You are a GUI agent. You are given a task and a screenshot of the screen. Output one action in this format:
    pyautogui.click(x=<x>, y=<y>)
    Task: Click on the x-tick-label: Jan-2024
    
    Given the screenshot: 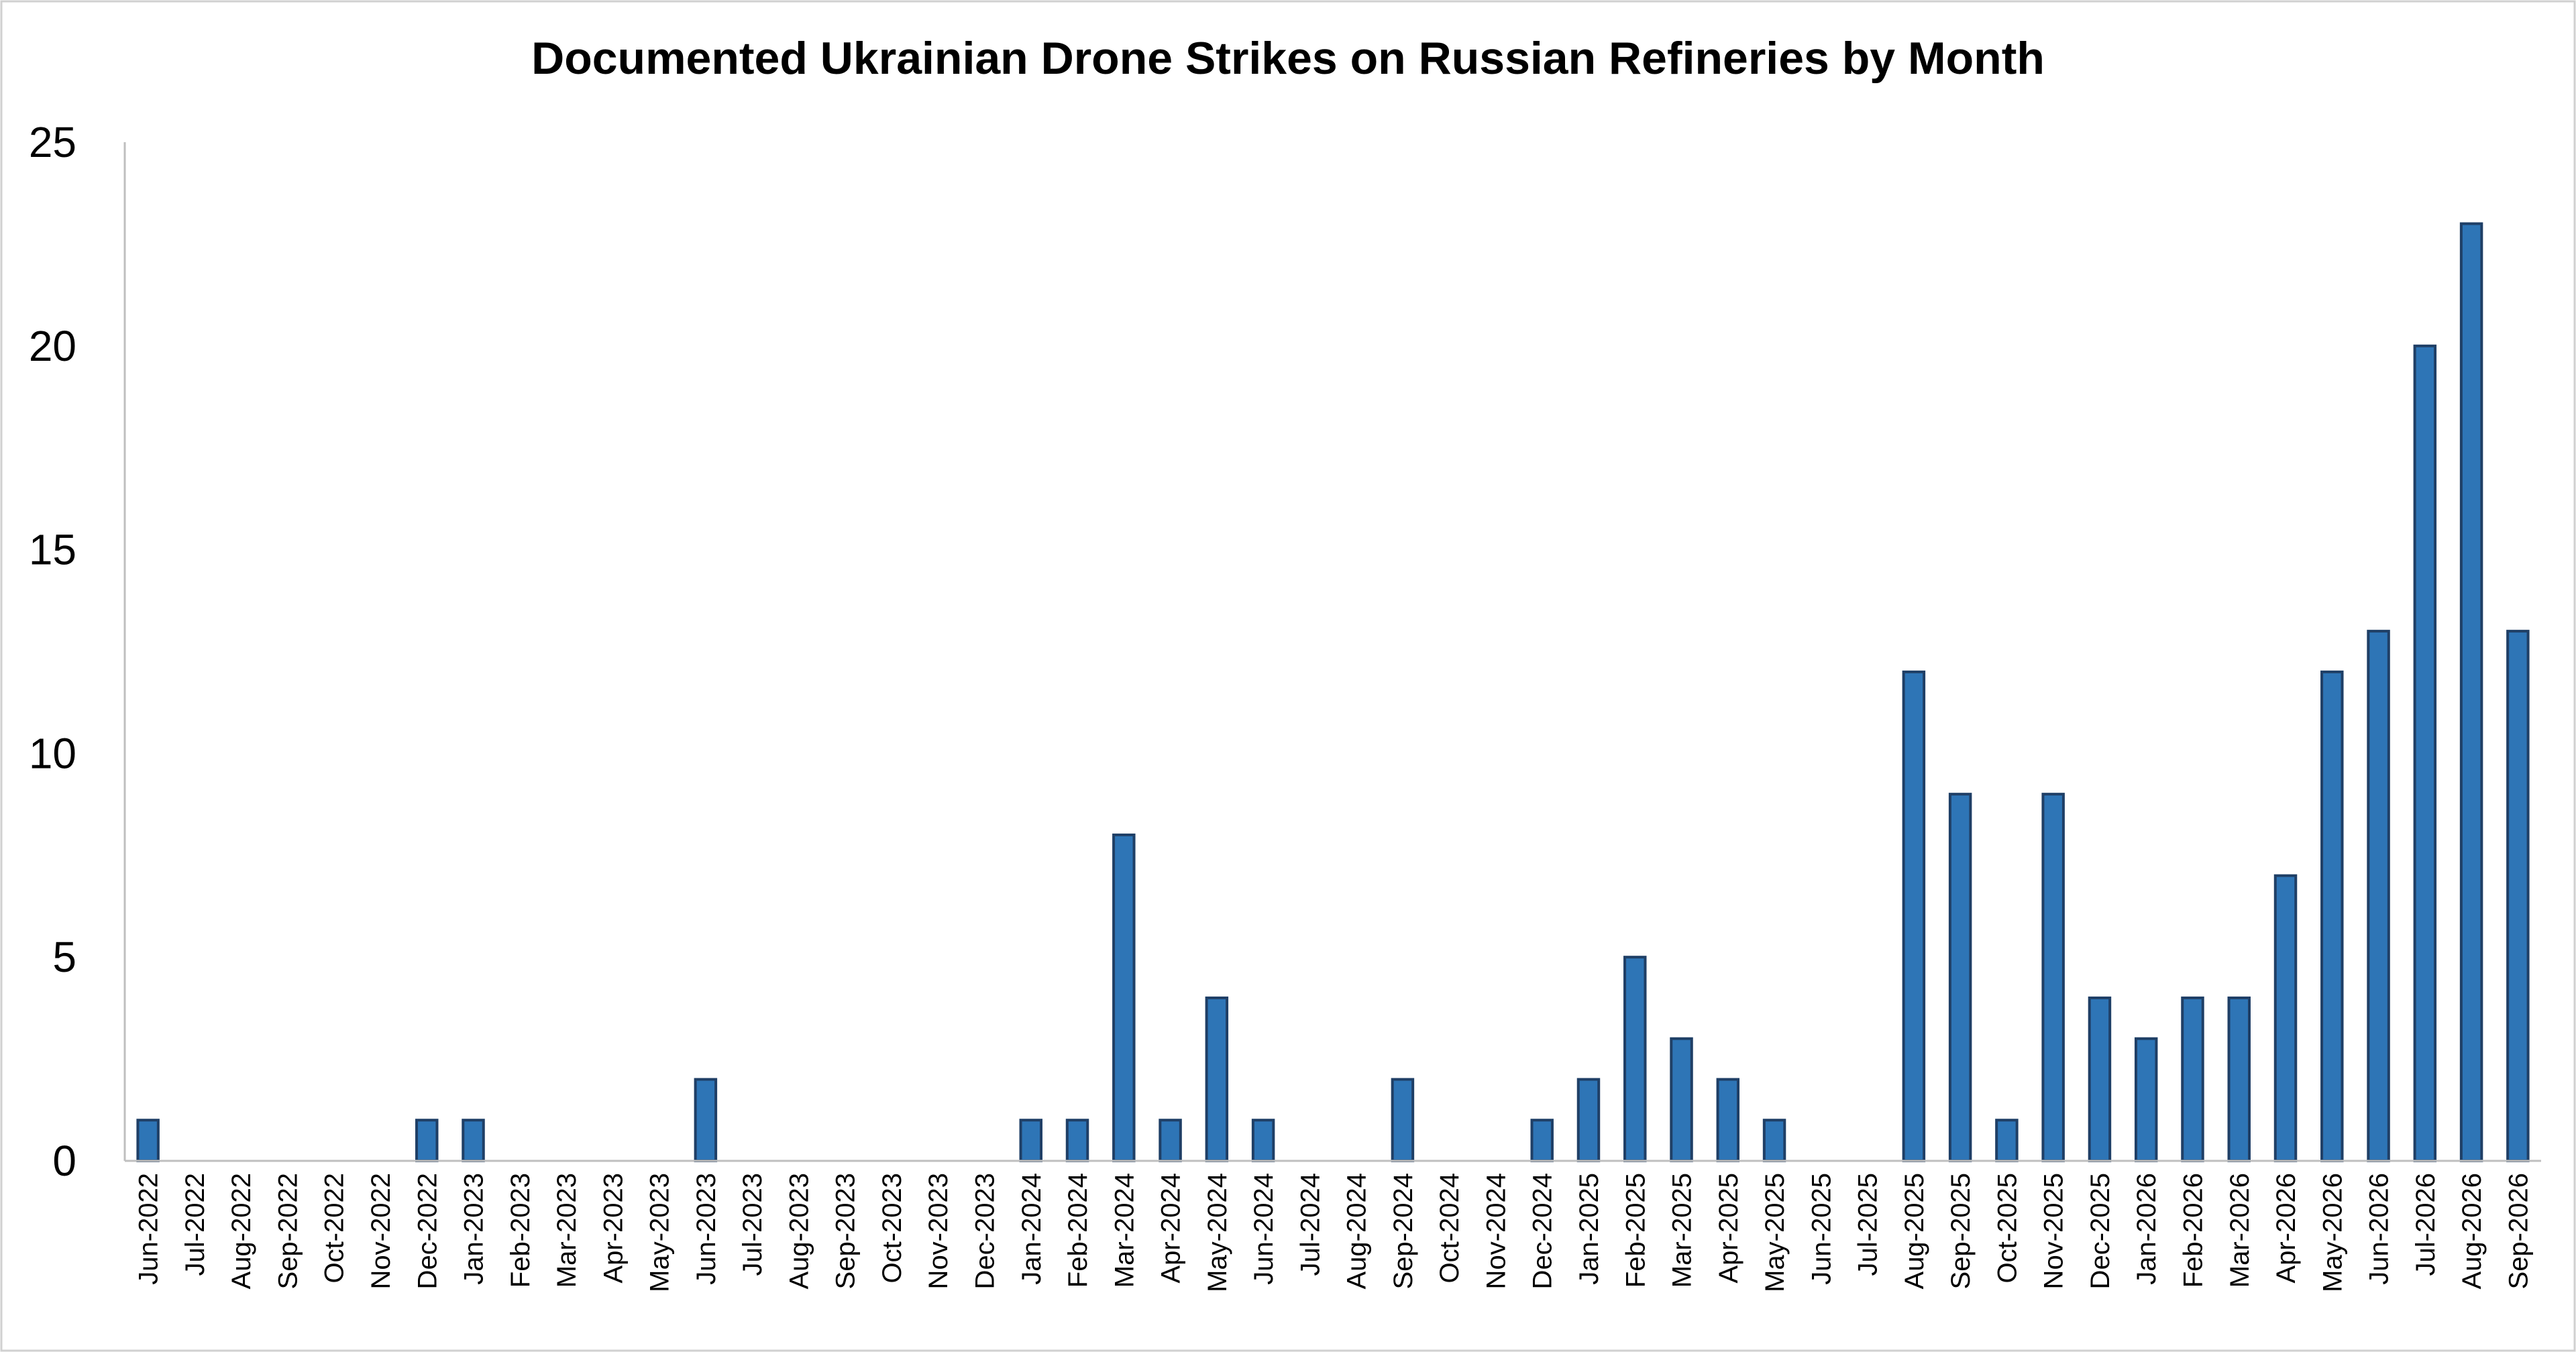 What is the action you would take?
    pyautogui.click(x=1031, y=1229)
    